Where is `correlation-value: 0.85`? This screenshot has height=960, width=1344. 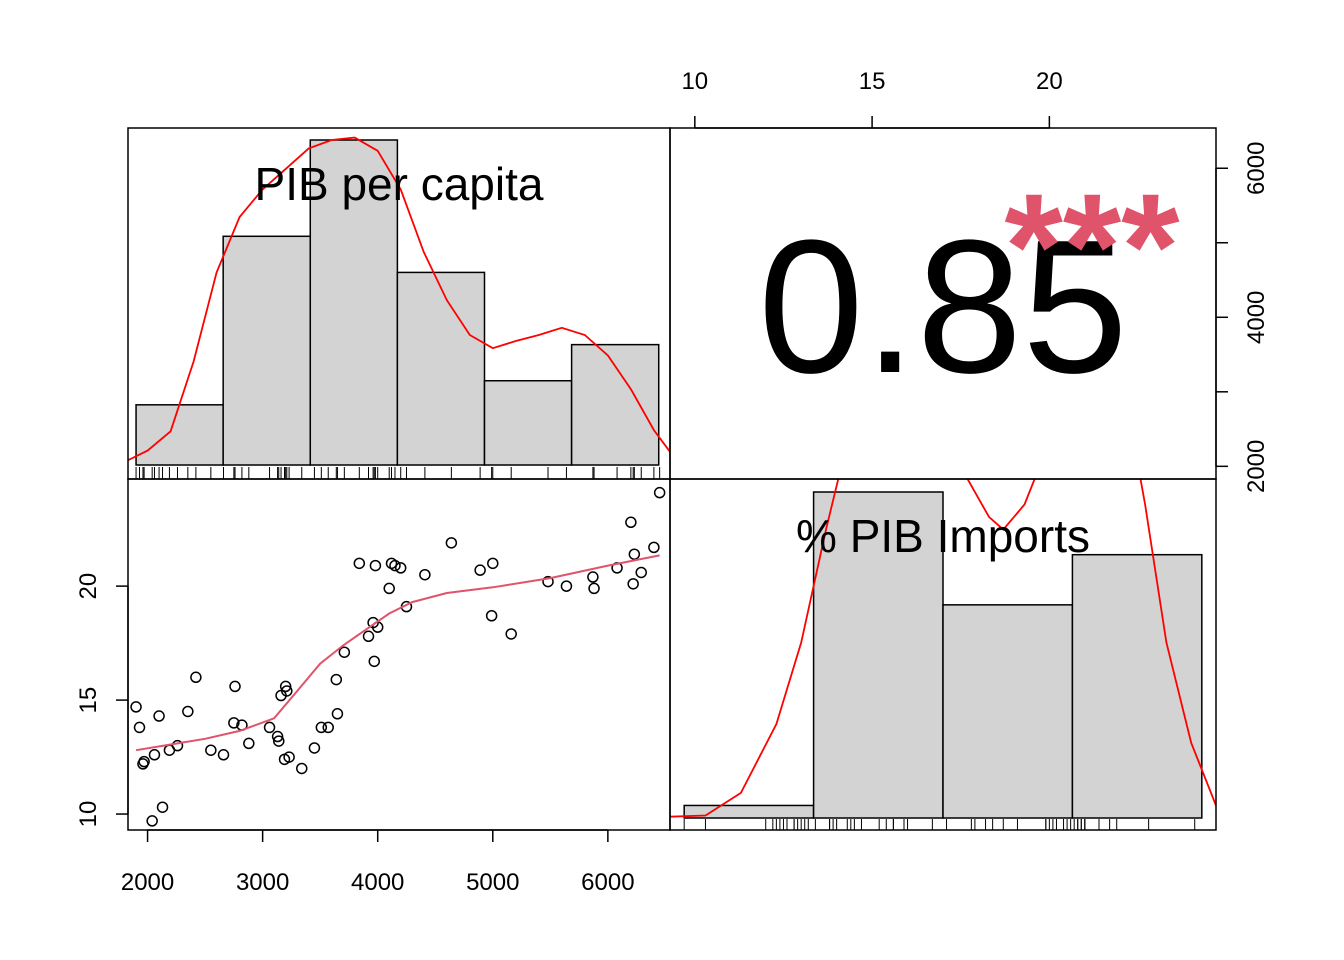
correlation-value: 0.85 is located at coordinates (943, 307).